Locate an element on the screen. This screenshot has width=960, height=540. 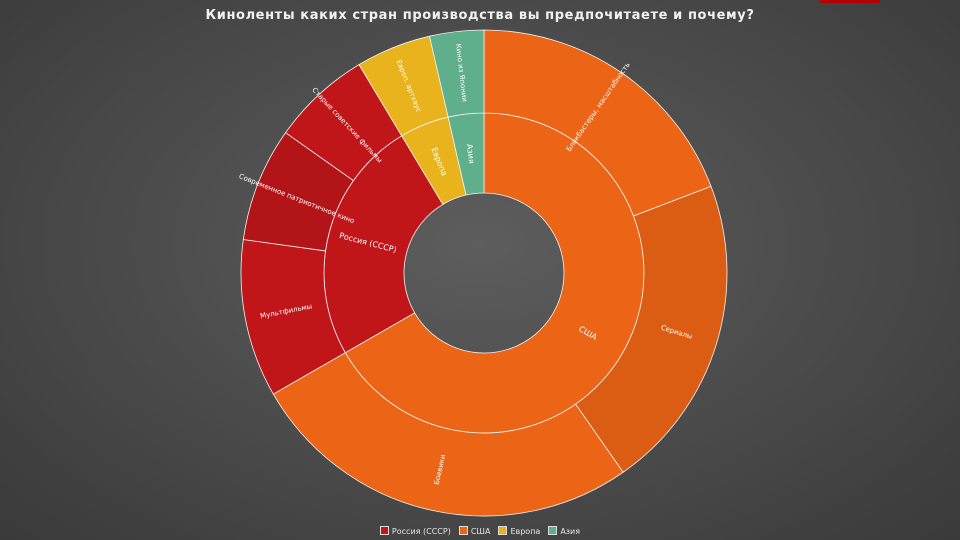
outer-slice-кино-из-японии is located at coordinates (457, 73).